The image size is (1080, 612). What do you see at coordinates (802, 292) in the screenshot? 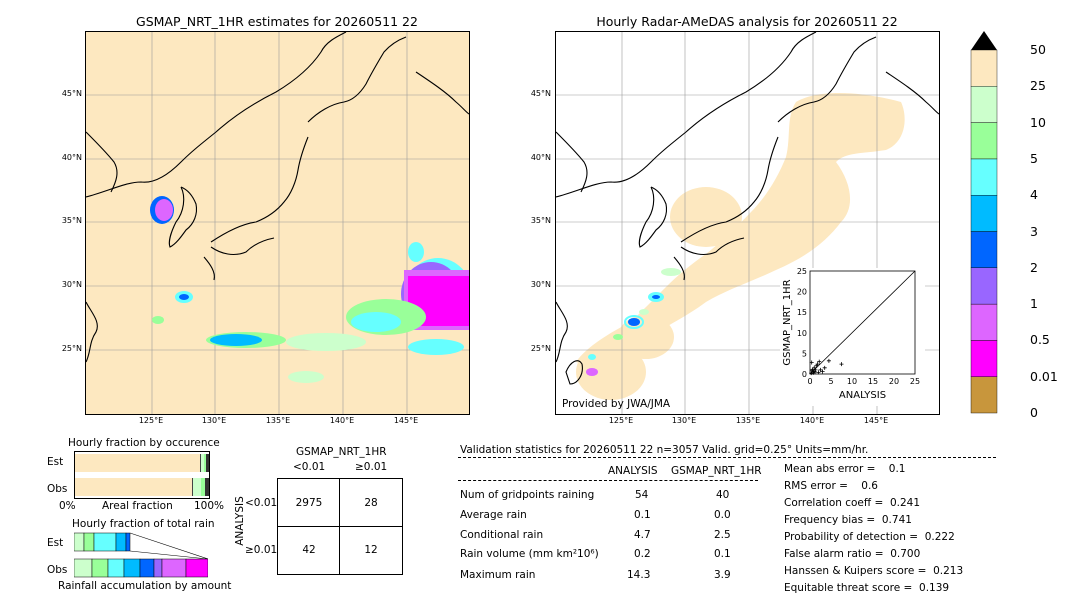
I see `scatter-ytick: 20` at bounding box center [802, 292].